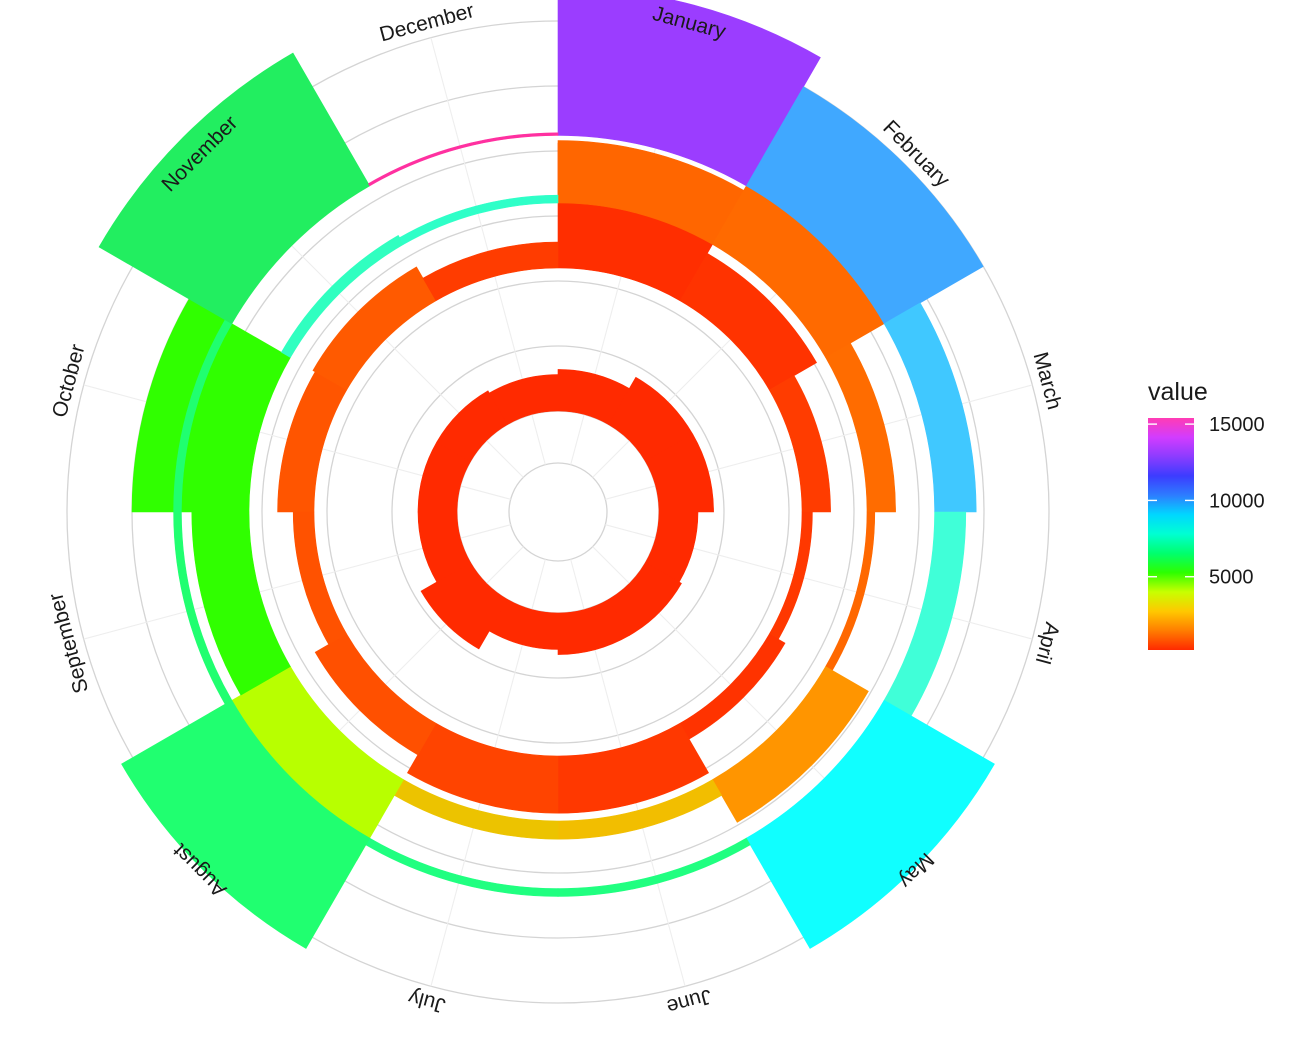  I want to click on legend-tick-label-10000: 10000, so click(1237, 501).